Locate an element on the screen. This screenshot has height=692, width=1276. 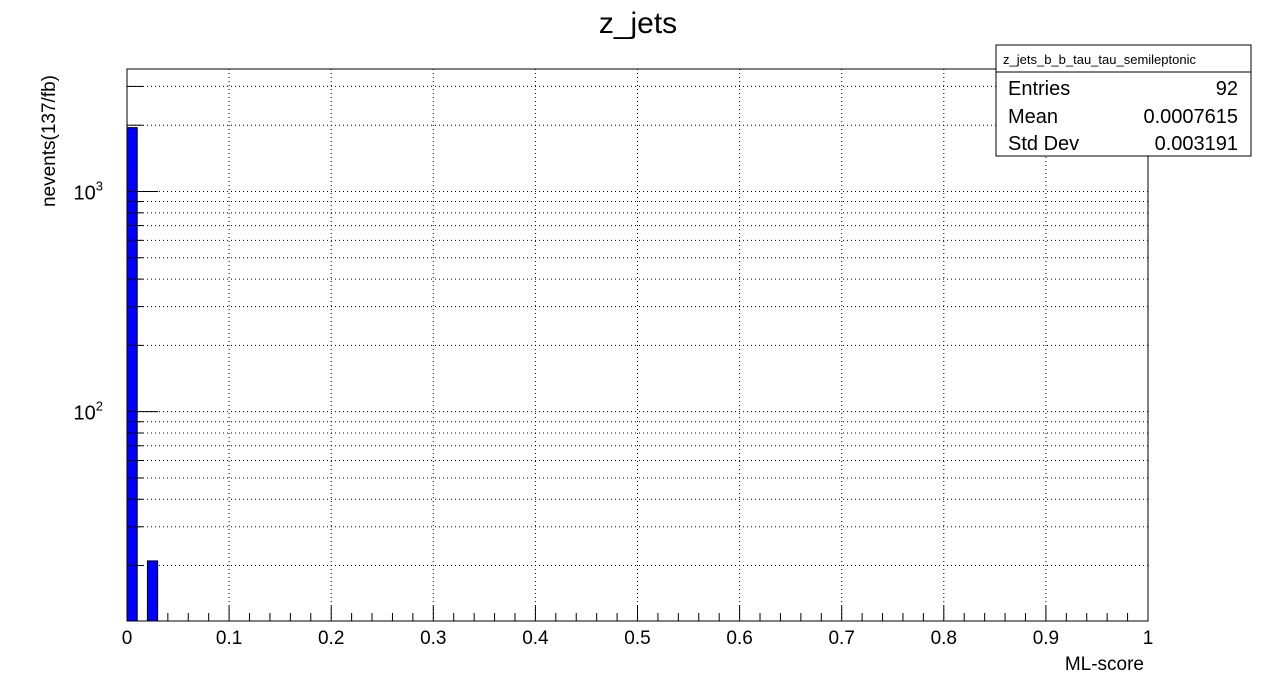
x-tick-label: 0.4 is located at coordinates (535, 638).